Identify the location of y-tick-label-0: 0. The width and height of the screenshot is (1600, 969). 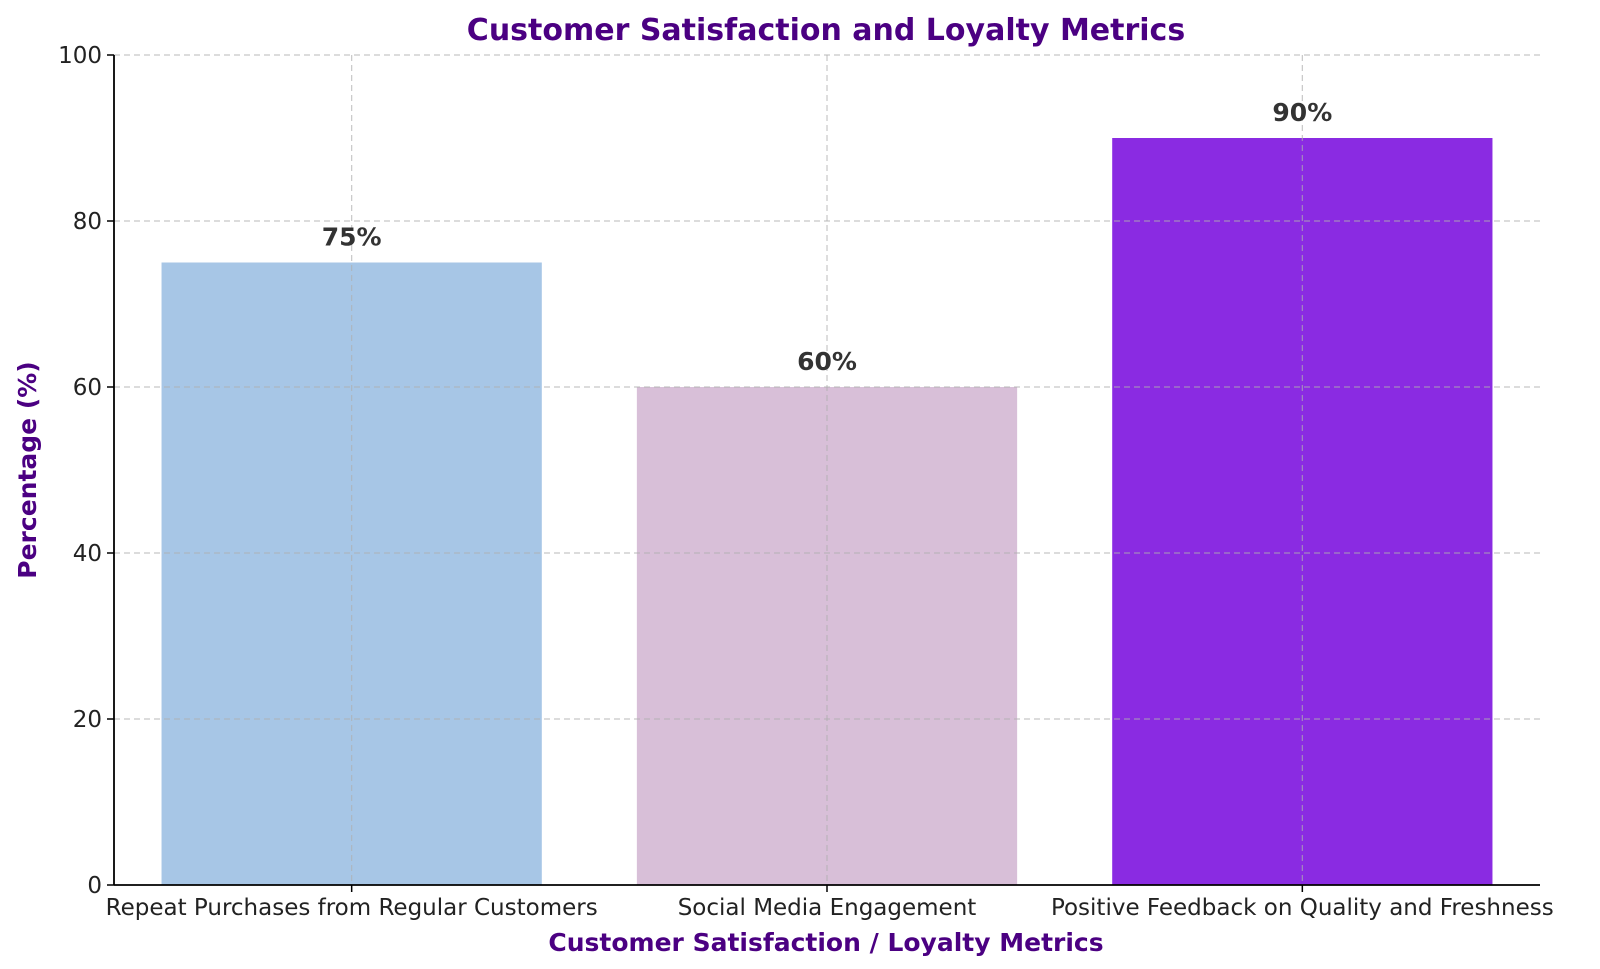
(94, 886).